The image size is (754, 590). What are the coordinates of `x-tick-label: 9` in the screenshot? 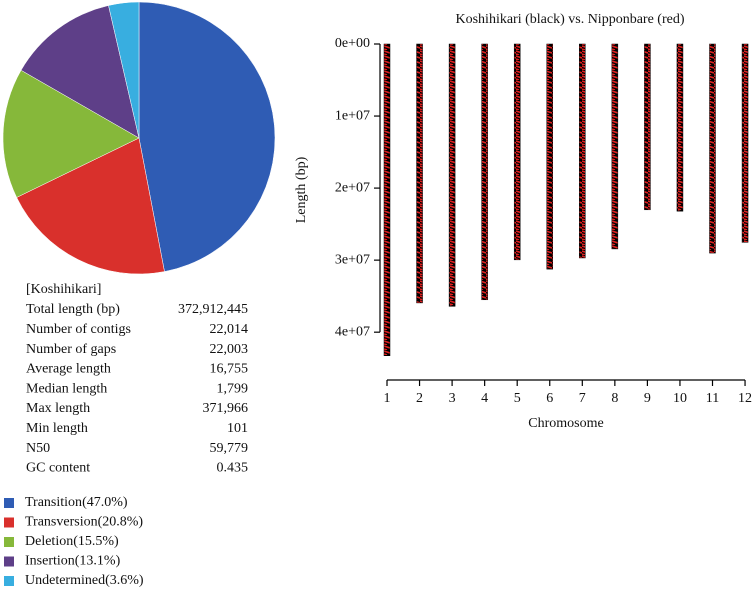 It's located at (647, 398).